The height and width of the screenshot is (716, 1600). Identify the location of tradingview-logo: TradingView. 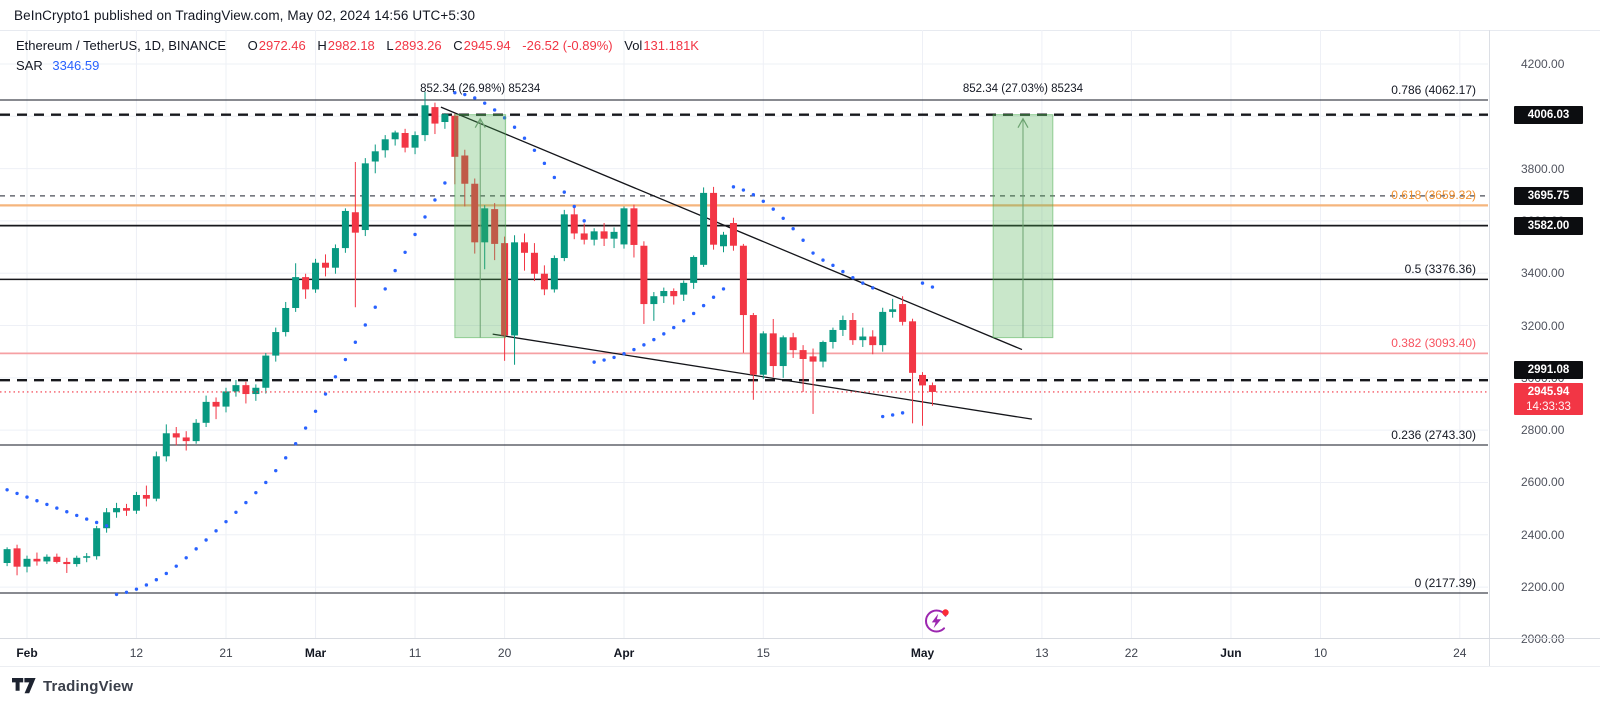
(72, 686).